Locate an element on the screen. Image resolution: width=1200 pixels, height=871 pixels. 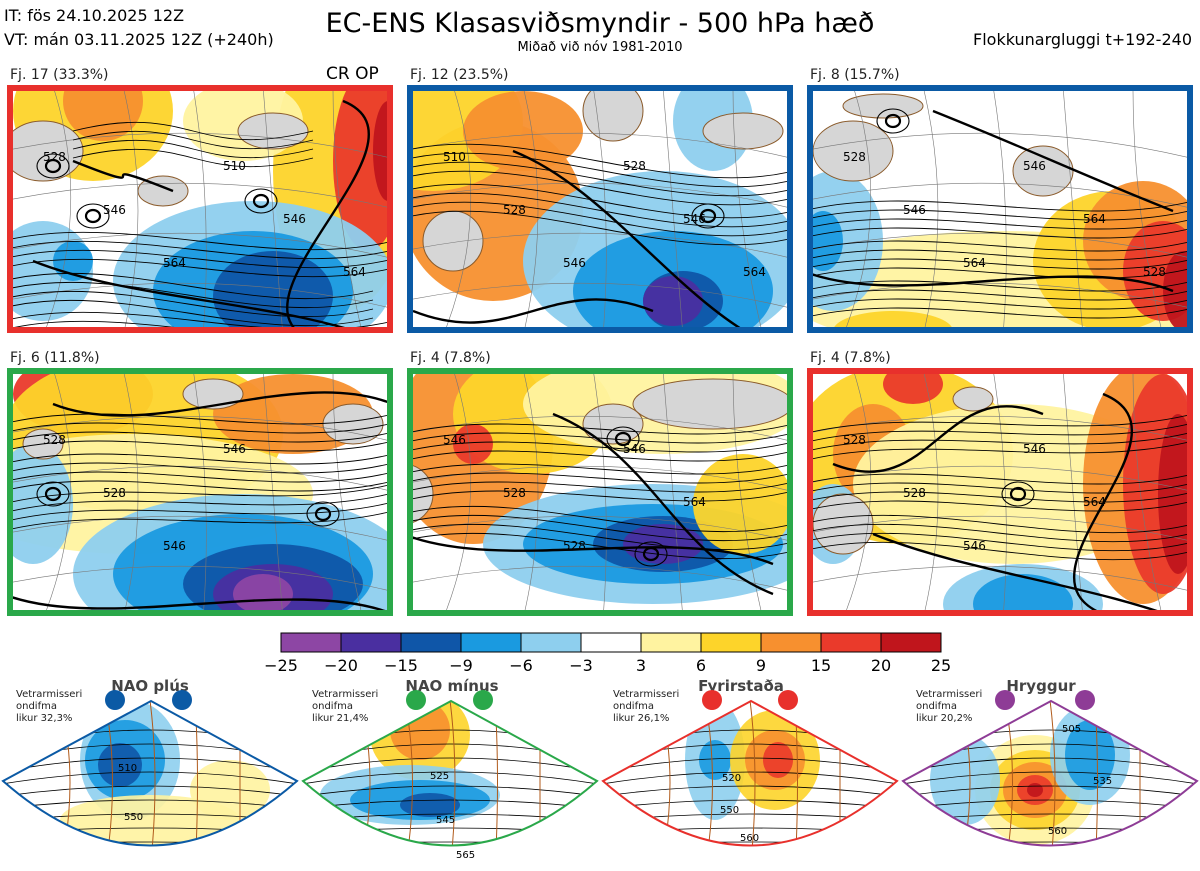
colorbar-tick: −20 is located at coordinates (341, 665).